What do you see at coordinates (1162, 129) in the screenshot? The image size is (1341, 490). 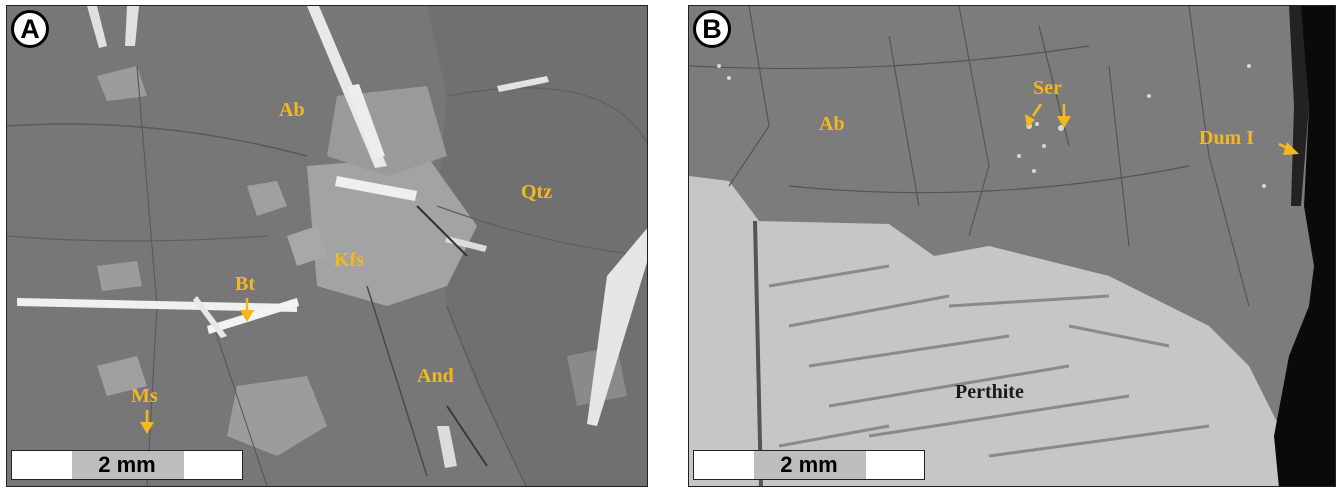 I see `panel-b-arrows` at bounding box center [1162, 129].